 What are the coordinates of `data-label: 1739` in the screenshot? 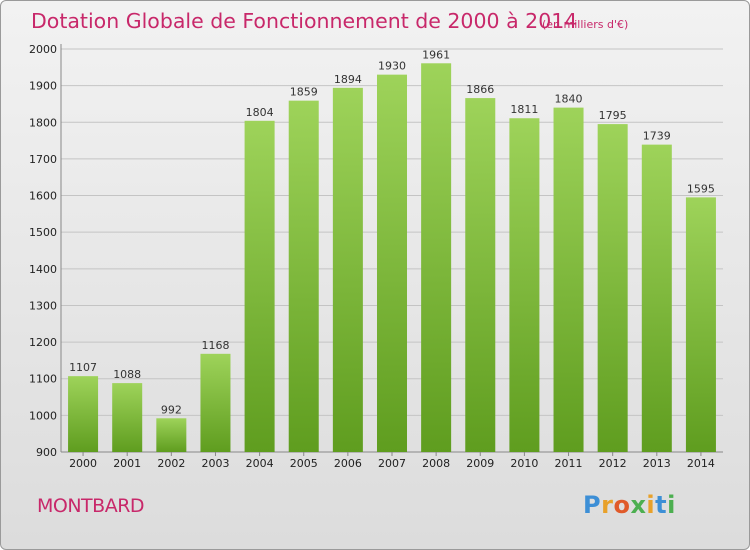 It's located at (657, 136).